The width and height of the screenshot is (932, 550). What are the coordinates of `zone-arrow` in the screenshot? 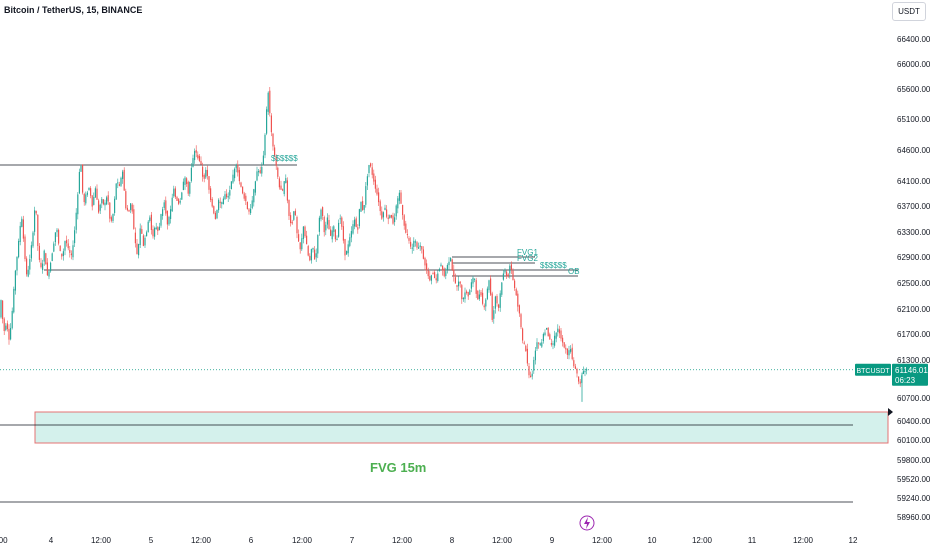 It's located at (890, 412).